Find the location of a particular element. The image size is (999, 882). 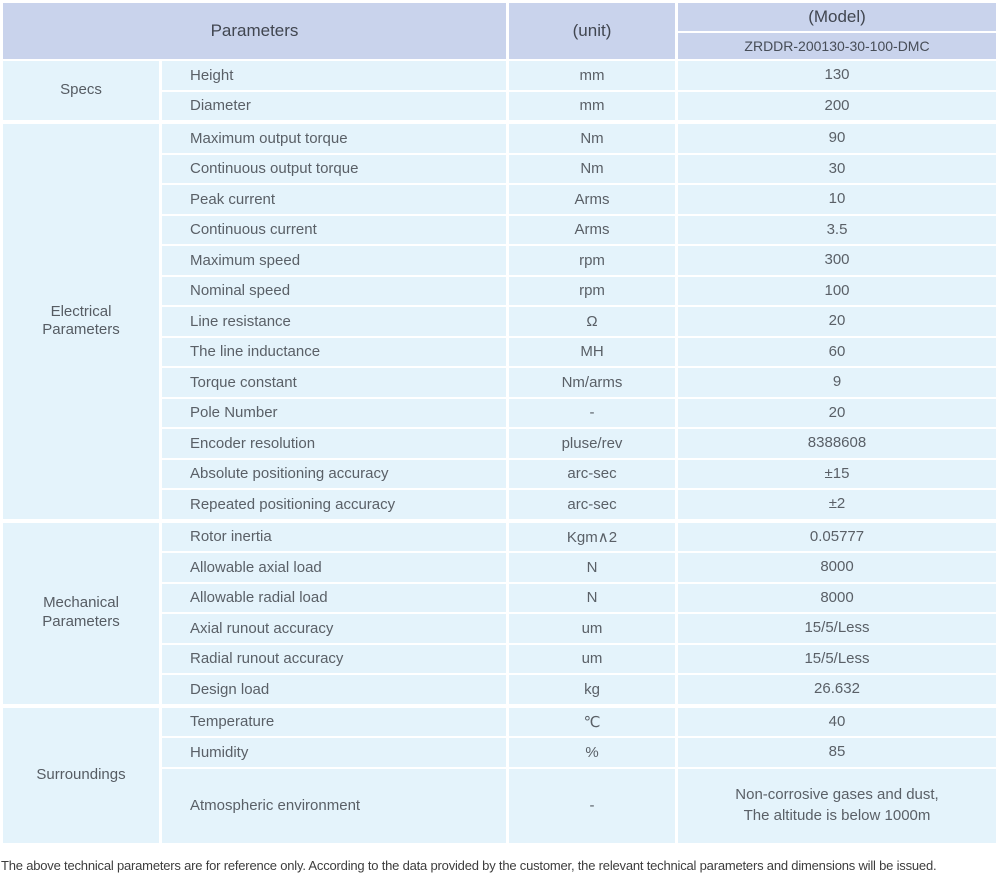

table-row: Specs Height mm 130 is located at coordinates (499, 90).